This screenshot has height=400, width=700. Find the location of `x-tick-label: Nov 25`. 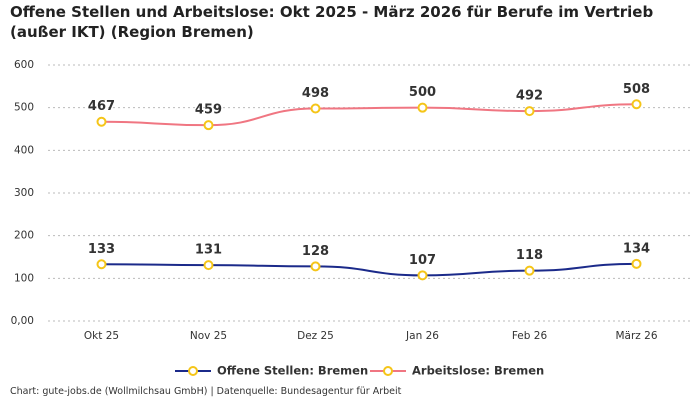

x-tick-label: Nov 25 is located at coordinates (208, 336).